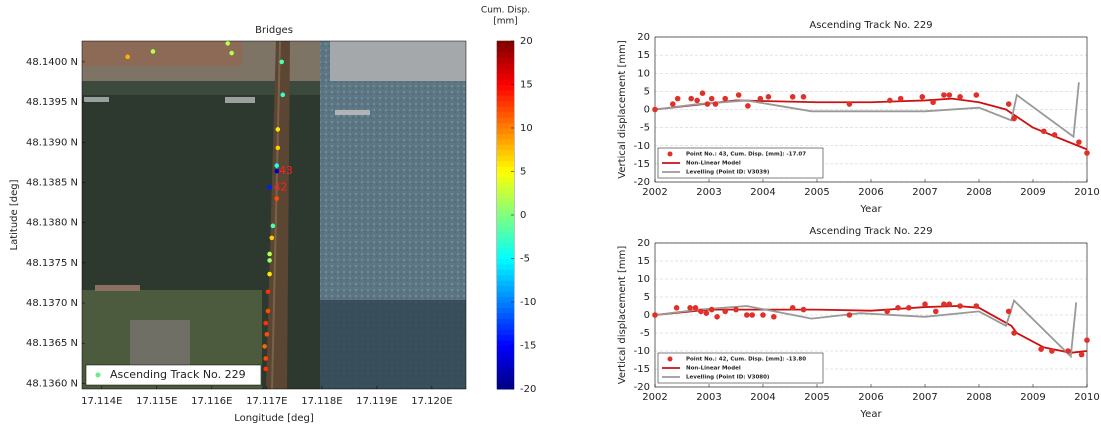  What do you see at coordinates (728, 378) in the screenshot?
I see `legend-label: Levelling (Point ID: V3080)` at bounding box center [728, 378].